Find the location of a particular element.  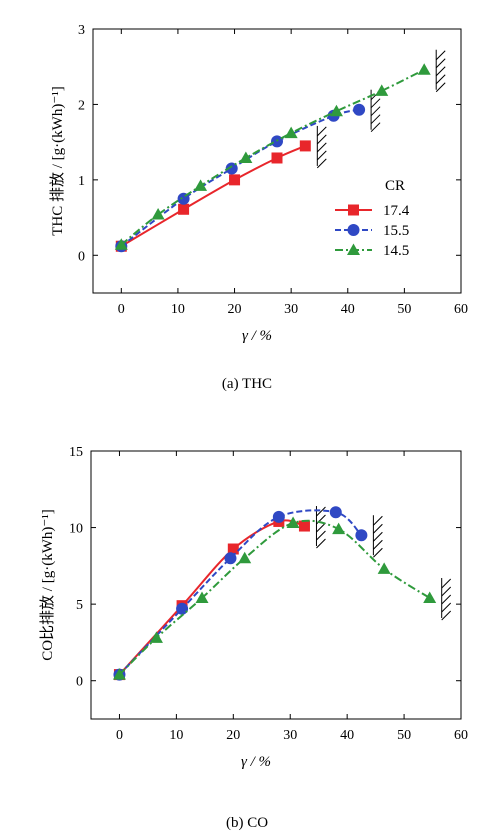

y-tick-label: 10 is located at coordinates (76, 529).